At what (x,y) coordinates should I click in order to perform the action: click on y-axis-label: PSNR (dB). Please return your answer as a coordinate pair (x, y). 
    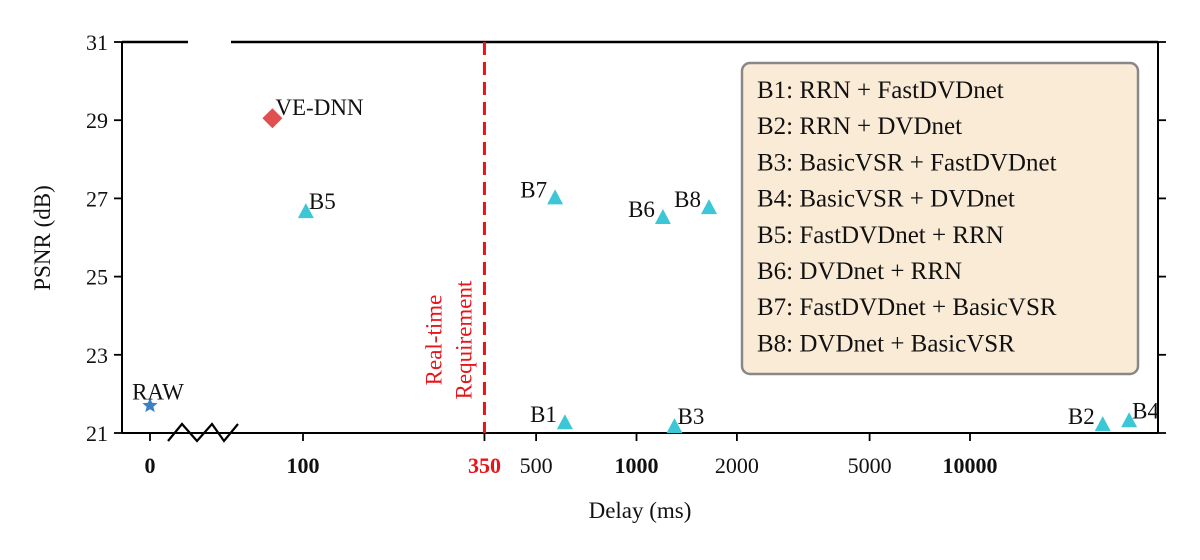
    Looking at the image, I should click on (42, 237).